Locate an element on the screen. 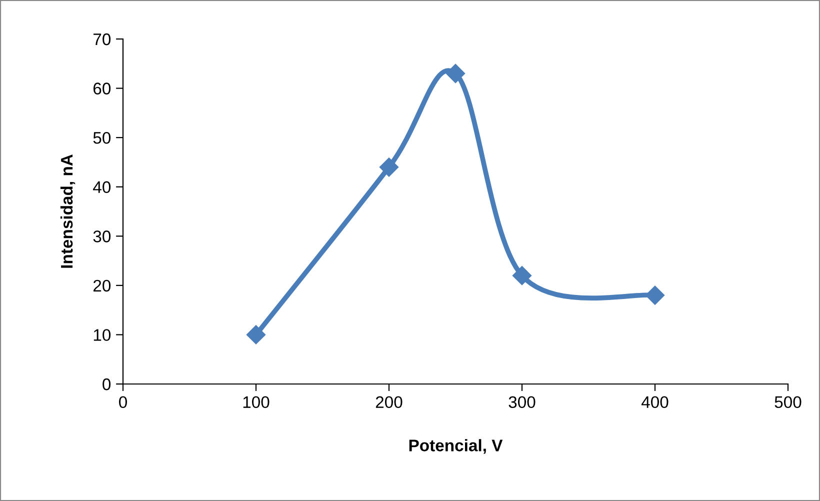 This screenshot has height=501, width=820. x-tick-label: 0 is located at coordinates (123, 402).